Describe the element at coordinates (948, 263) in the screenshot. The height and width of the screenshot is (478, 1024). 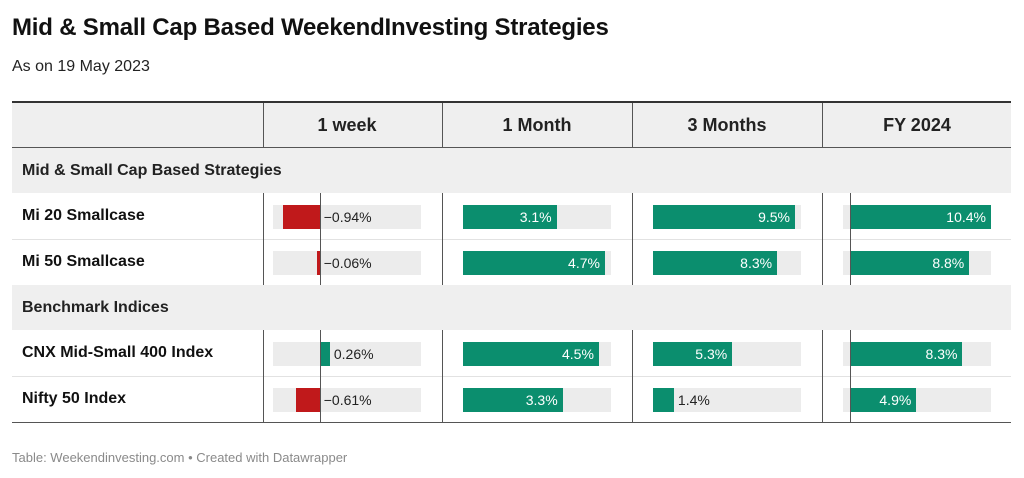
I see `value-label: 8.8%` at that location.